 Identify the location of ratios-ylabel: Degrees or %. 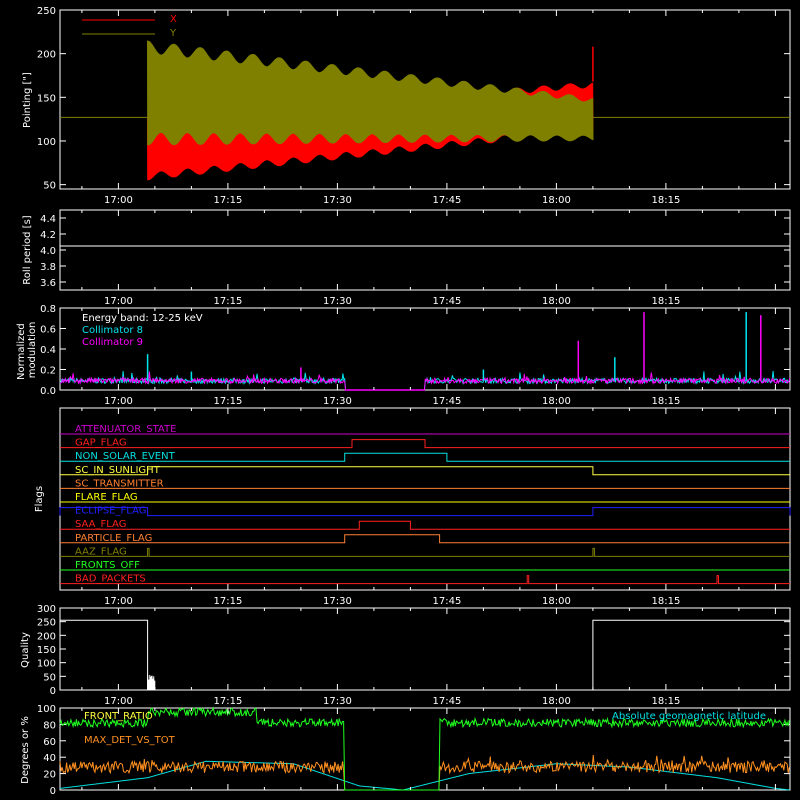
(25, 750).